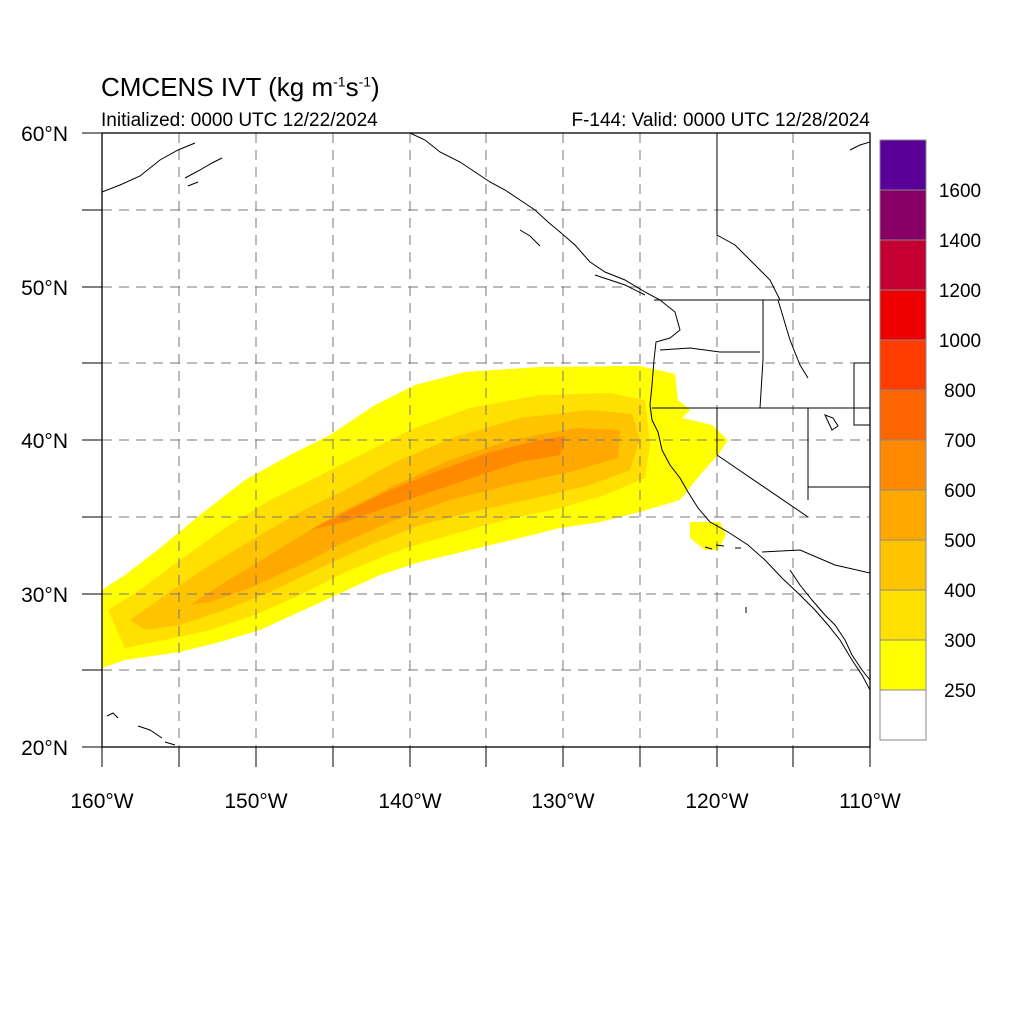 Image resolution: width=1024 pixels, height=1024 pixels. What do you see at coordinates (240, 87) in the screenshot?
I see `chart-title: CMCENS IVT (kg m-1s-1)` at bounding box center [240, 87].